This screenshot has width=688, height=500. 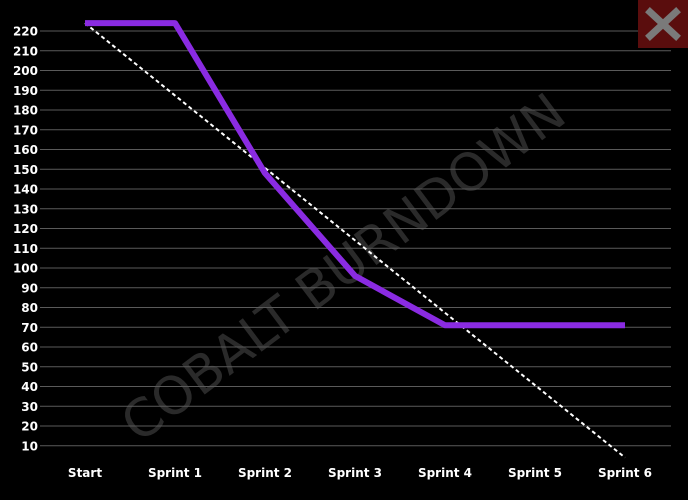 What do you see at coordinates (29, 427) in the screenshot?
I see `y-tick-label: 20` at bounding box center [29, 427].